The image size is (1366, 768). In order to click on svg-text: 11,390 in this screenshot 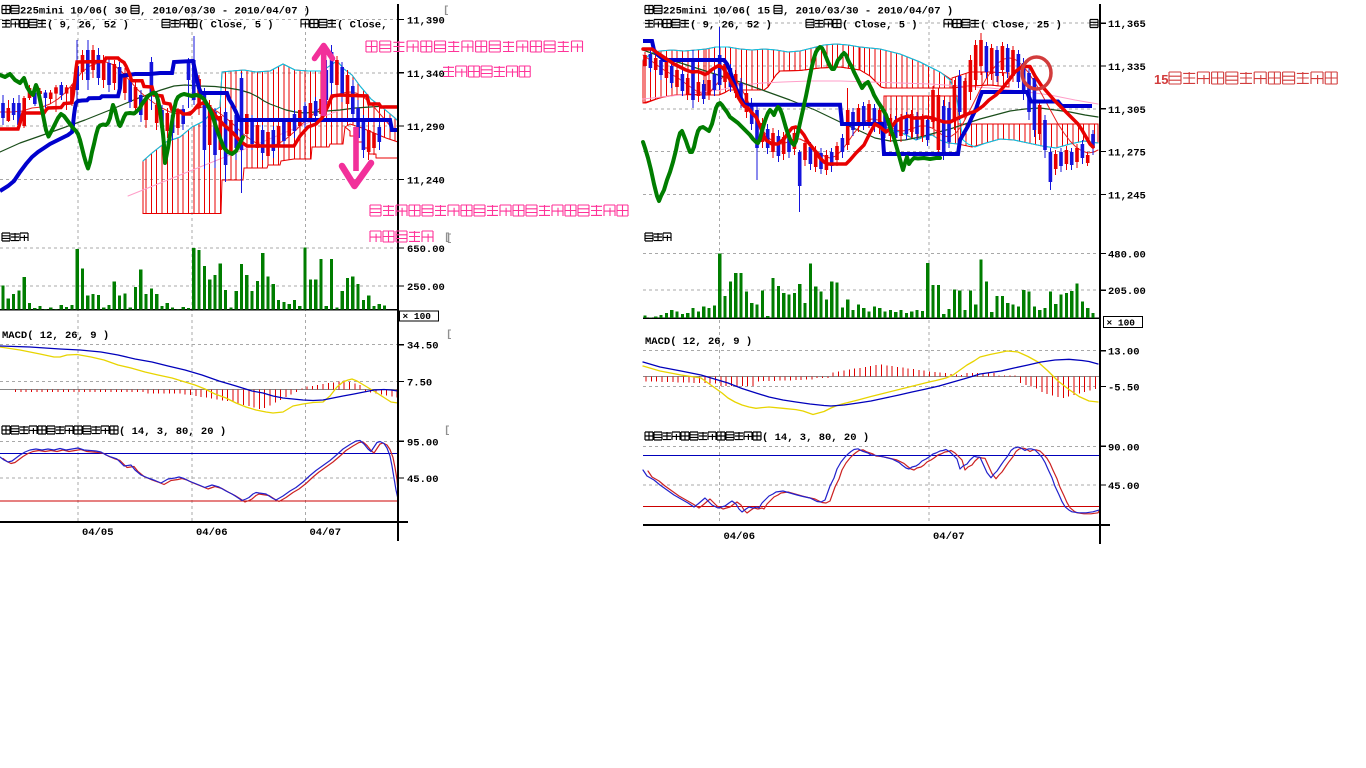, I will do `click(426, 22)`.